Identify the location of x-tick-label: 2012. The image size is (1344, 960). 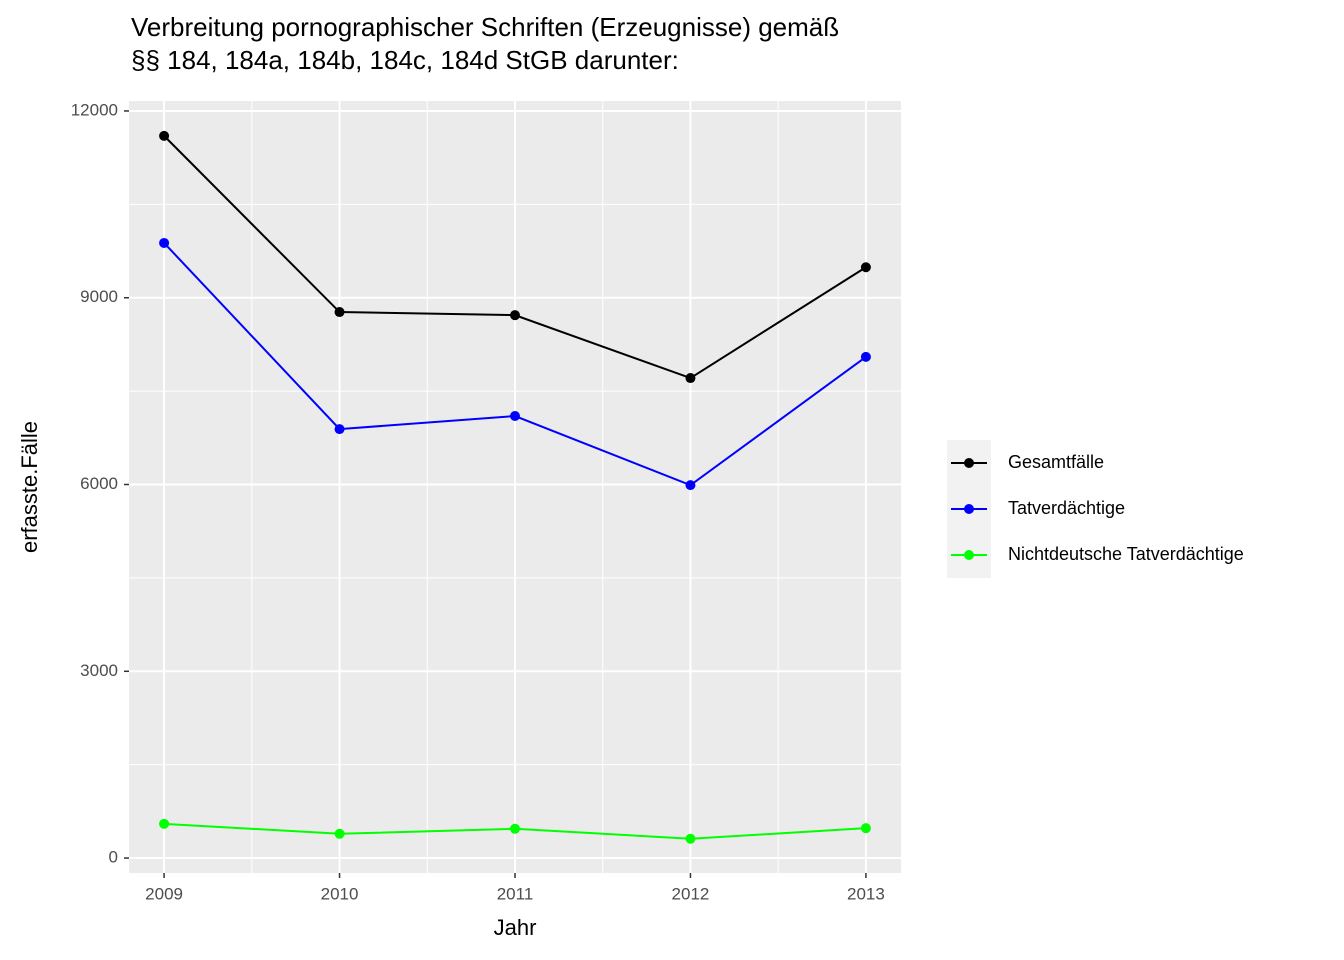
(691, 893).